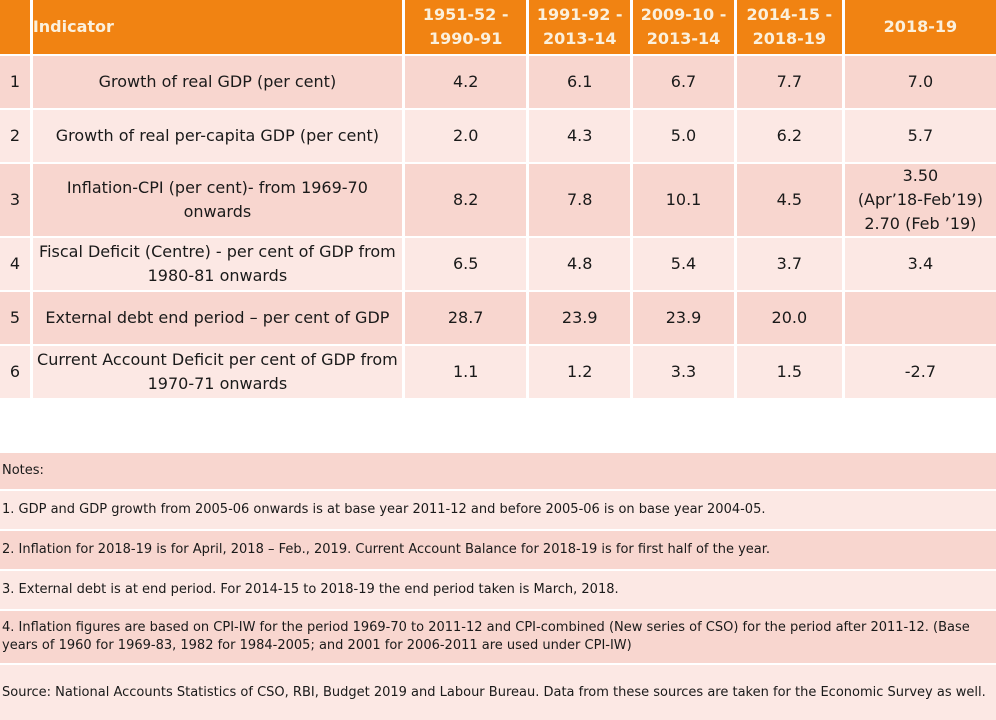  What do you see at coordinates (789, 200) in the screenshot?
I see `cell-value: 4.5` at bounding box center [789, 200].